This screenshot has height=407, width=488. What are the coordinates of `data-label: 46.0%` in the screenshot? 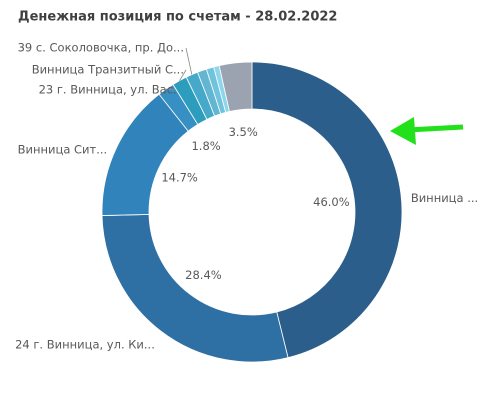 It's located at (331, 202).